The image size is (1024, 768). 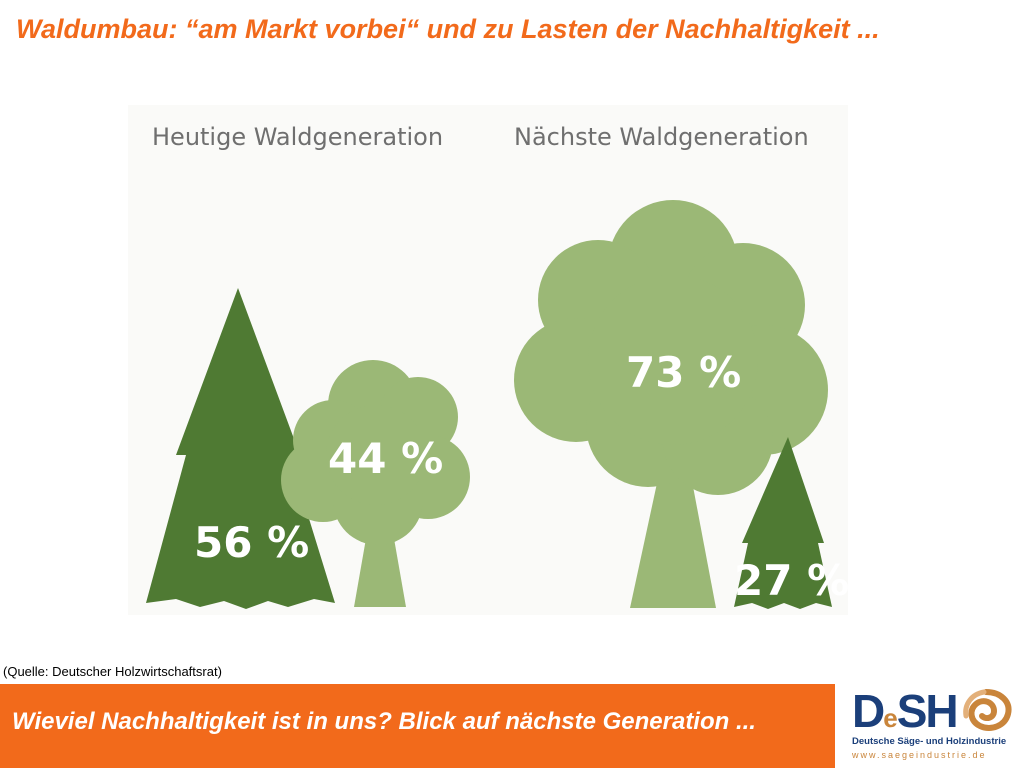 I want to click on logo-tagline: Deutsche Säge- und Holzindustrie, so click(x=929, y=741).